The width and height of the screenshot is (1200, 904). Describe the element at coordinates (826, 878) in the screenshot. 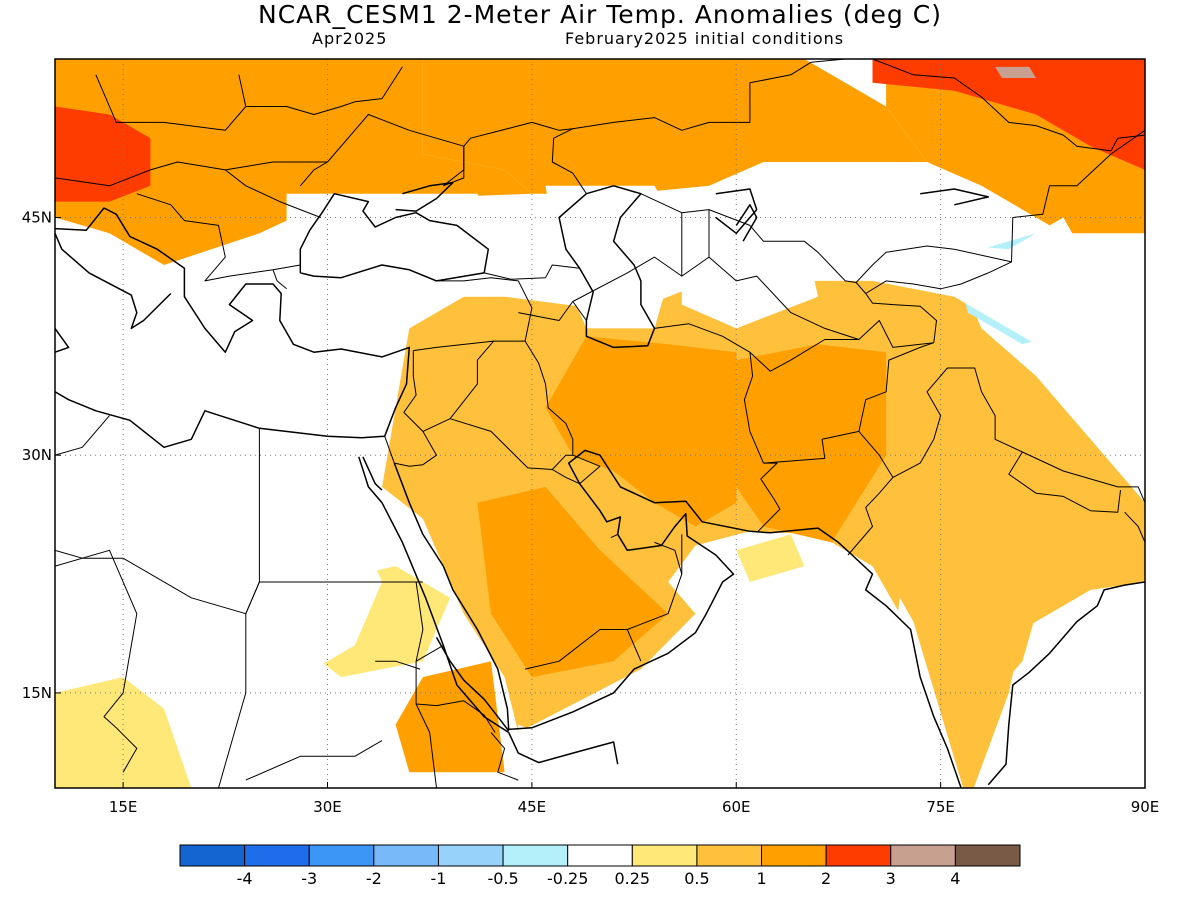

I see `legend-label-9: 2` at that location.